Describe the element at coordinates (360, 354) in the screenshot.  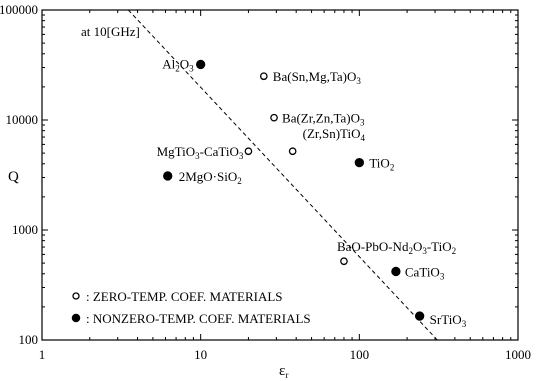
I see `x-tick-label: 100` at that location.